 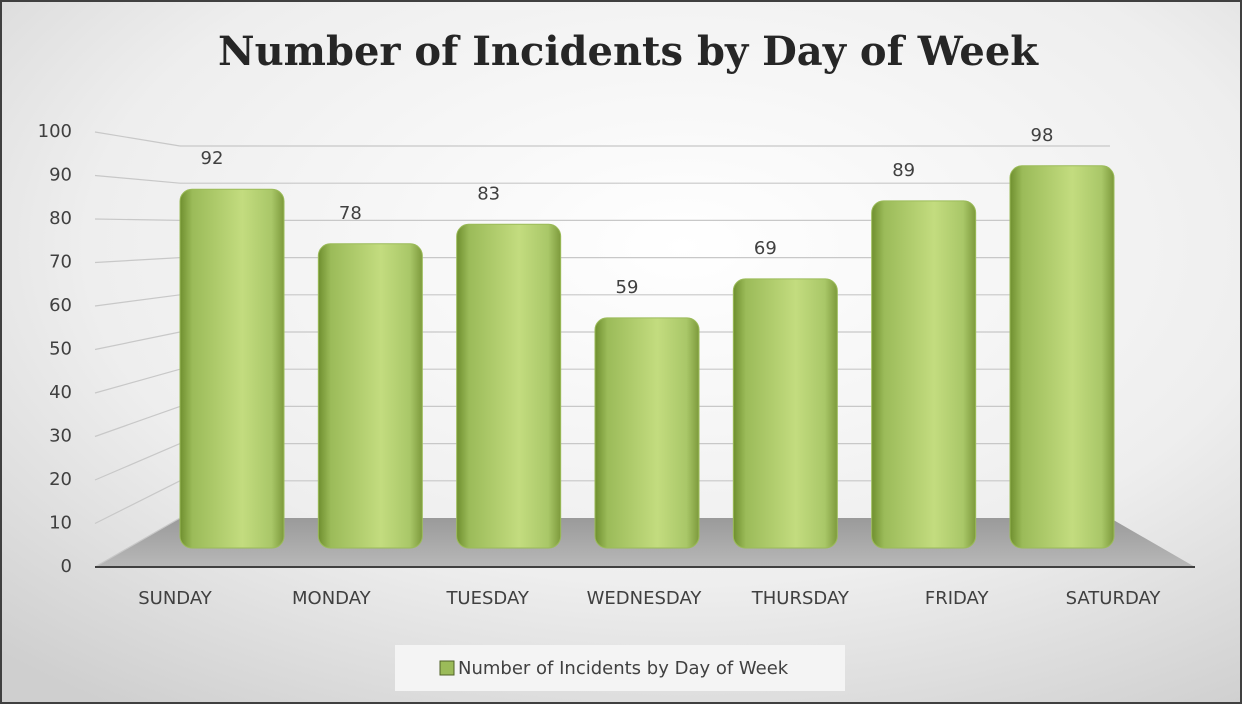 I want to click on y-tick-label: 30, so click(x=60, y=436).